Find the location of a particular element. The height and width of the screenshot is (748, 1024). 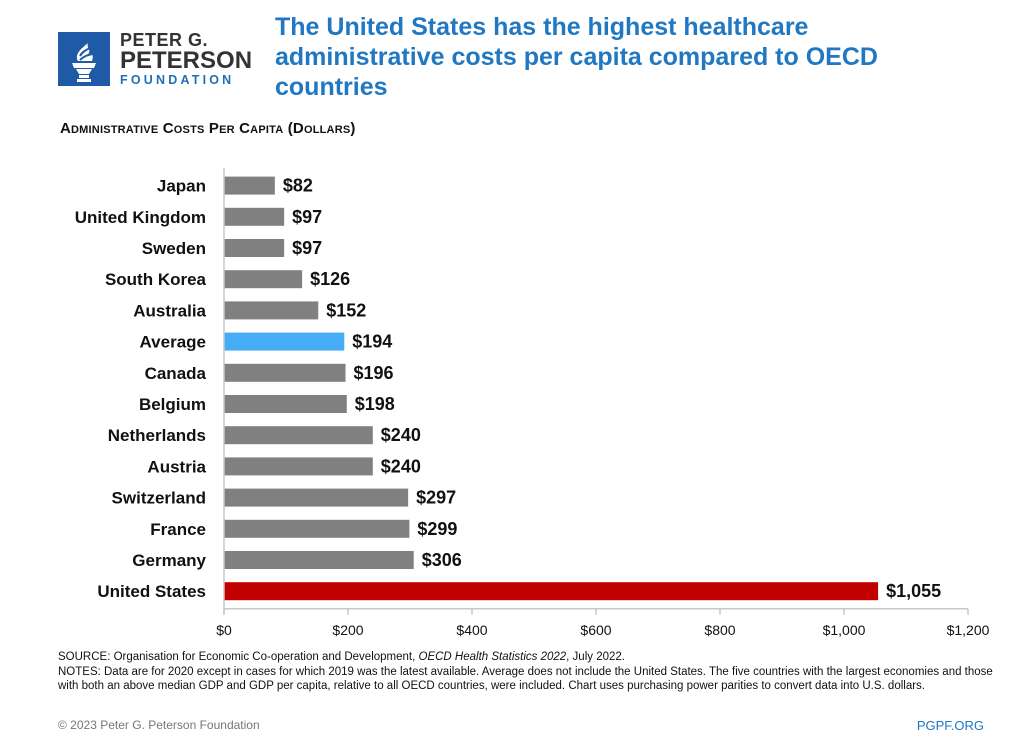

x-tick-label: $1,000 is located at coordinates (844, 630).